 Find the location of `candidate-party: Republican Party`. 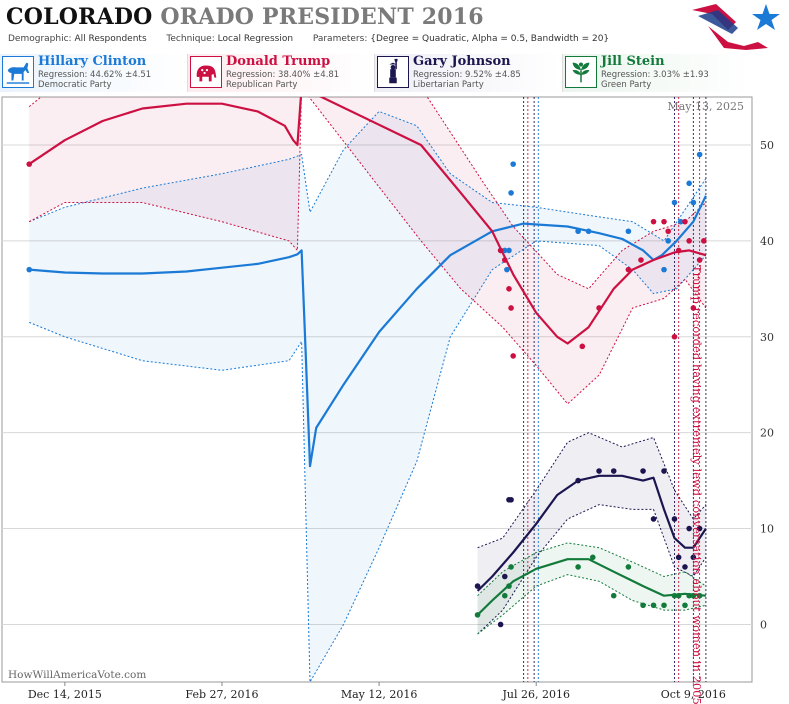

candidate-party: Republican Party is located at coordinates (262, 85).